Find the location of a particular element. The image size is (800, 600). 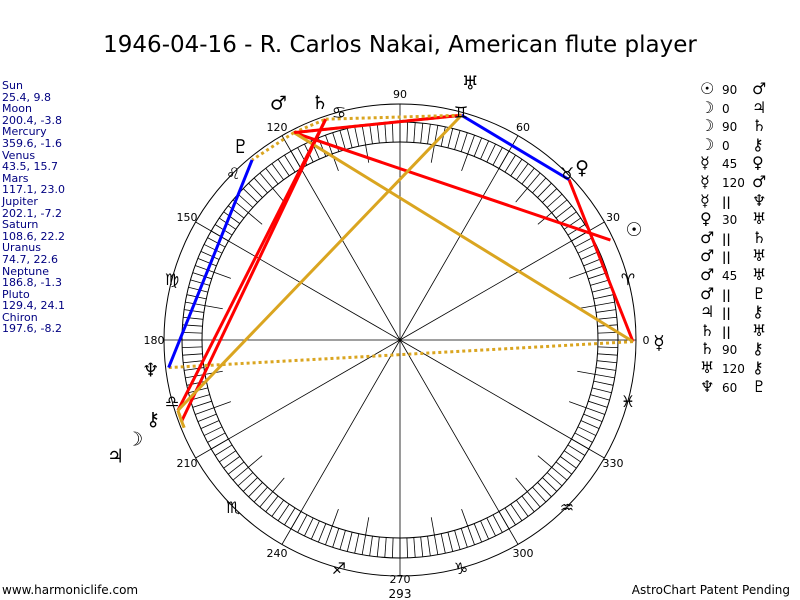

planet-coords: 25.4, 9.8 is located at coordinates (26, 97).